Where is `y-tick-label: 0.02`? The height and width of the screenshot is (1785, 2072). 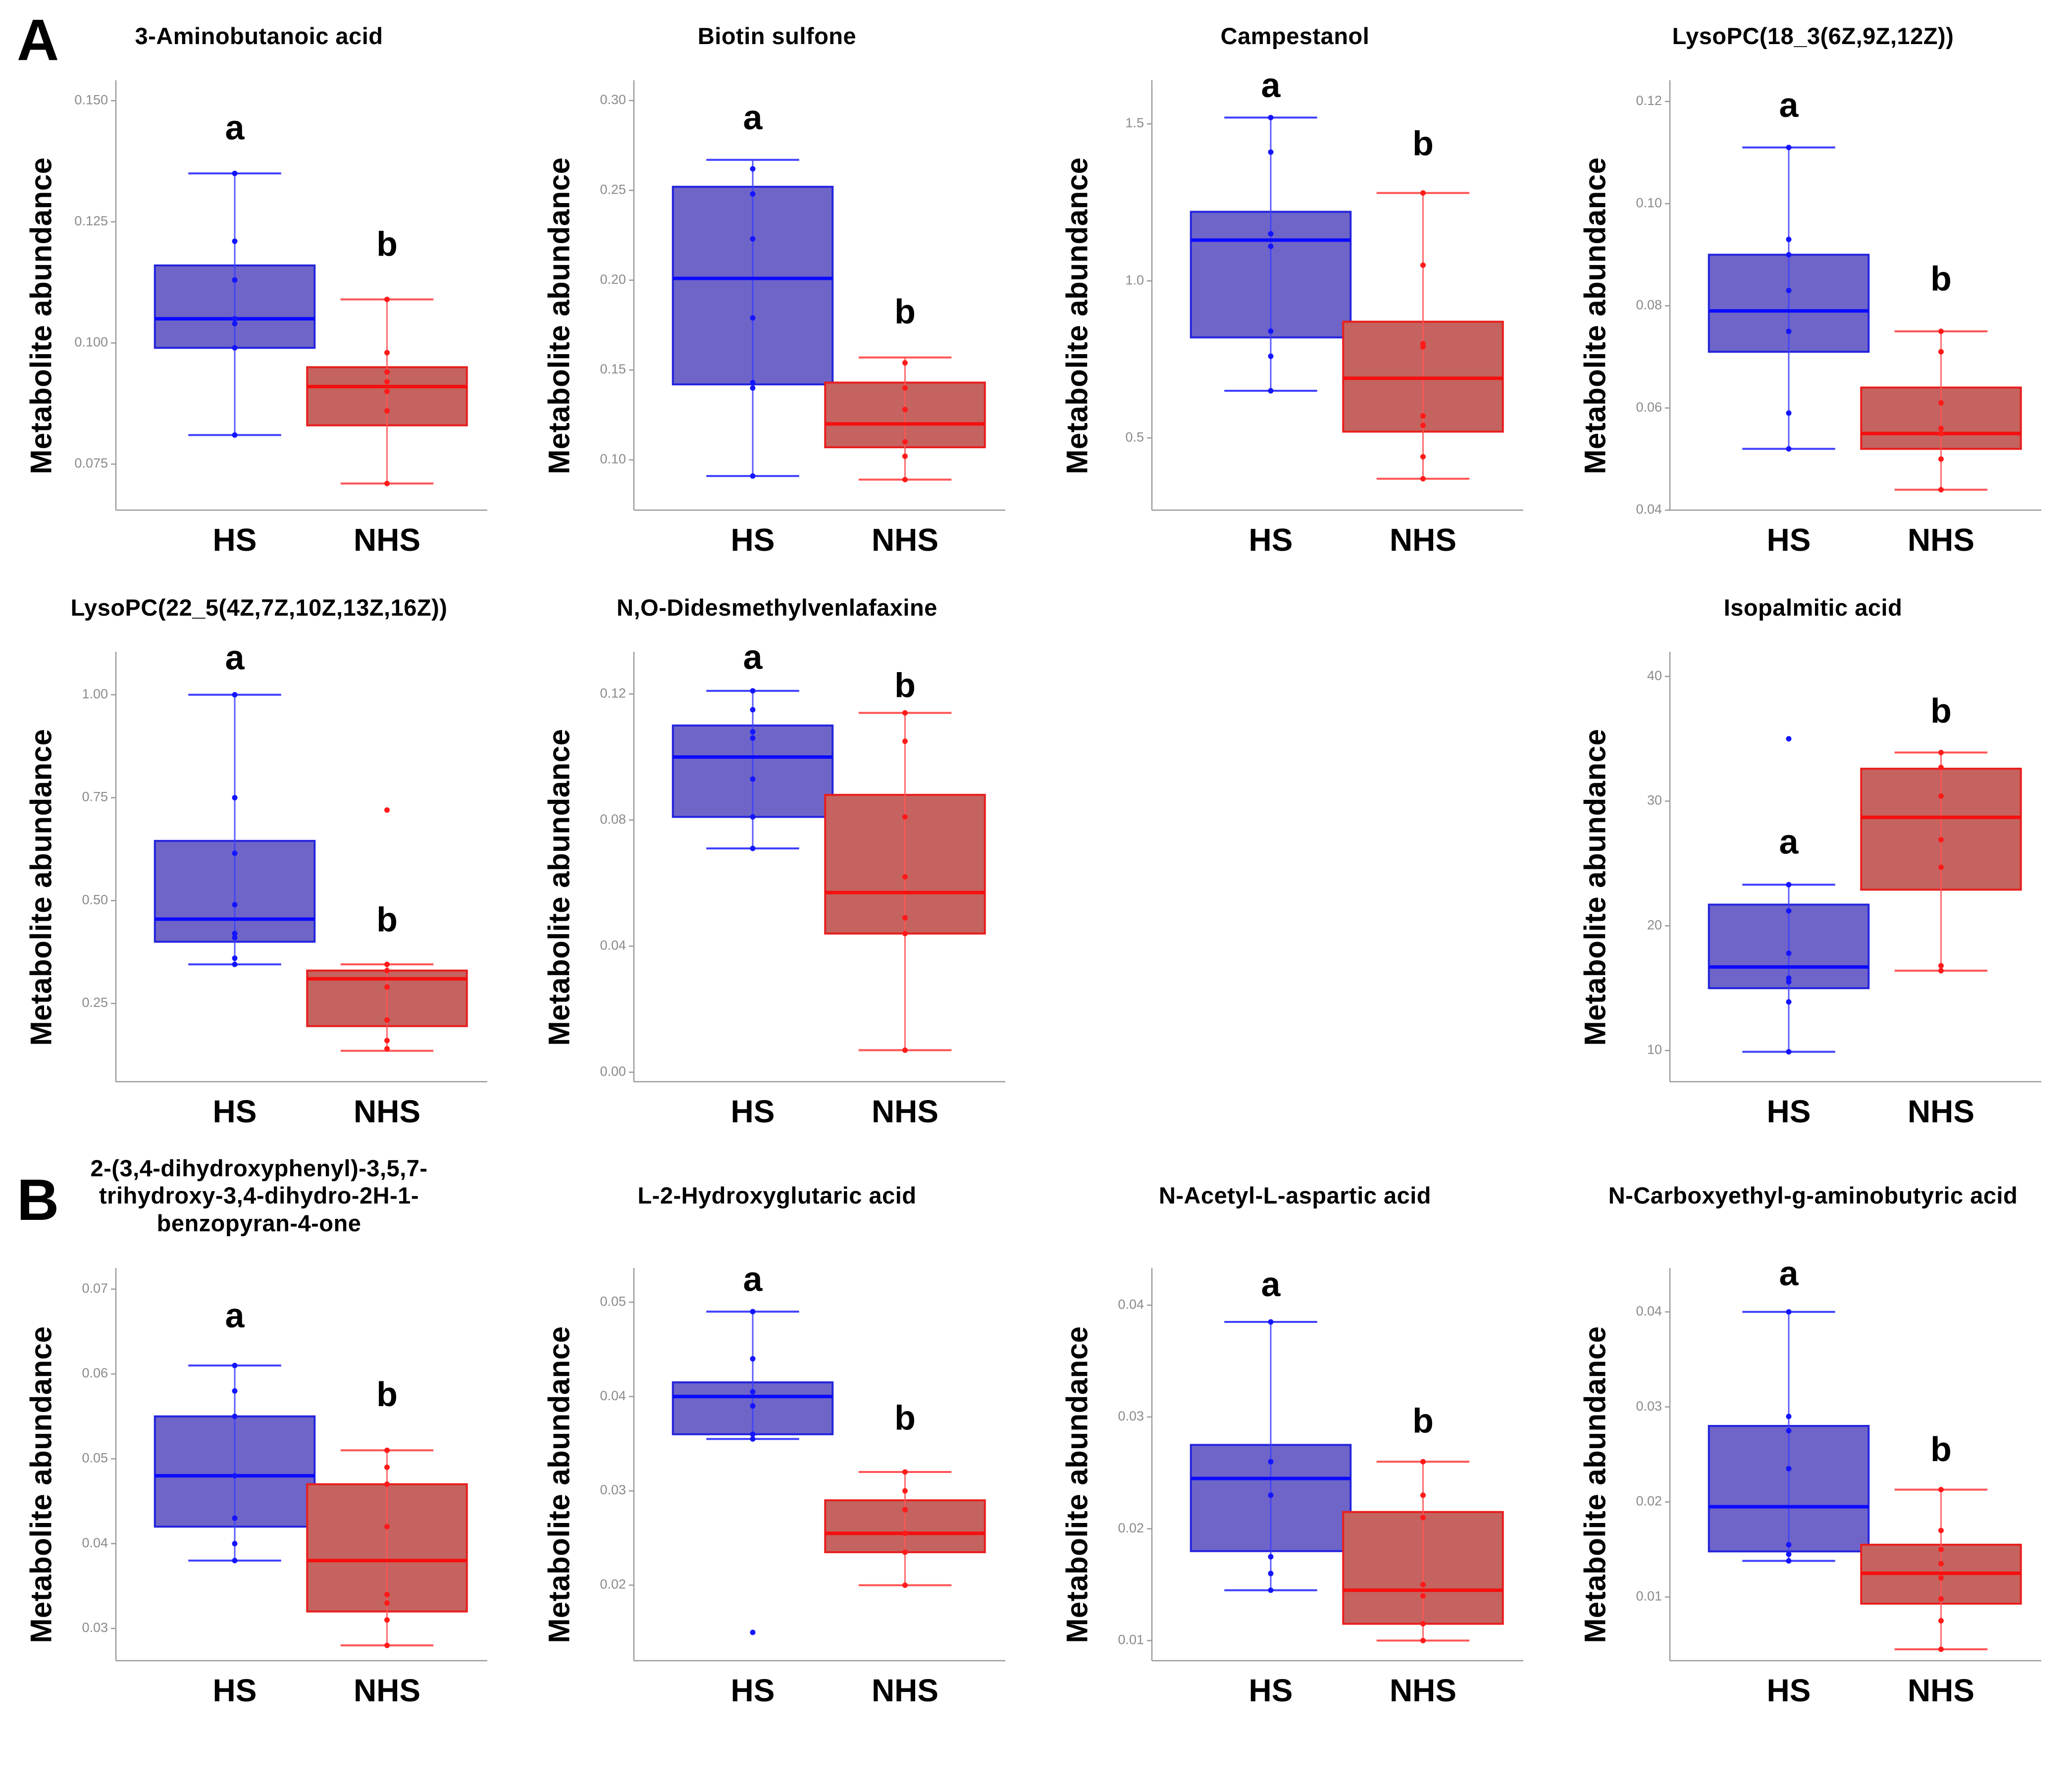
y-tick-label: 0.02 is located at coordinates (1649, 1501).